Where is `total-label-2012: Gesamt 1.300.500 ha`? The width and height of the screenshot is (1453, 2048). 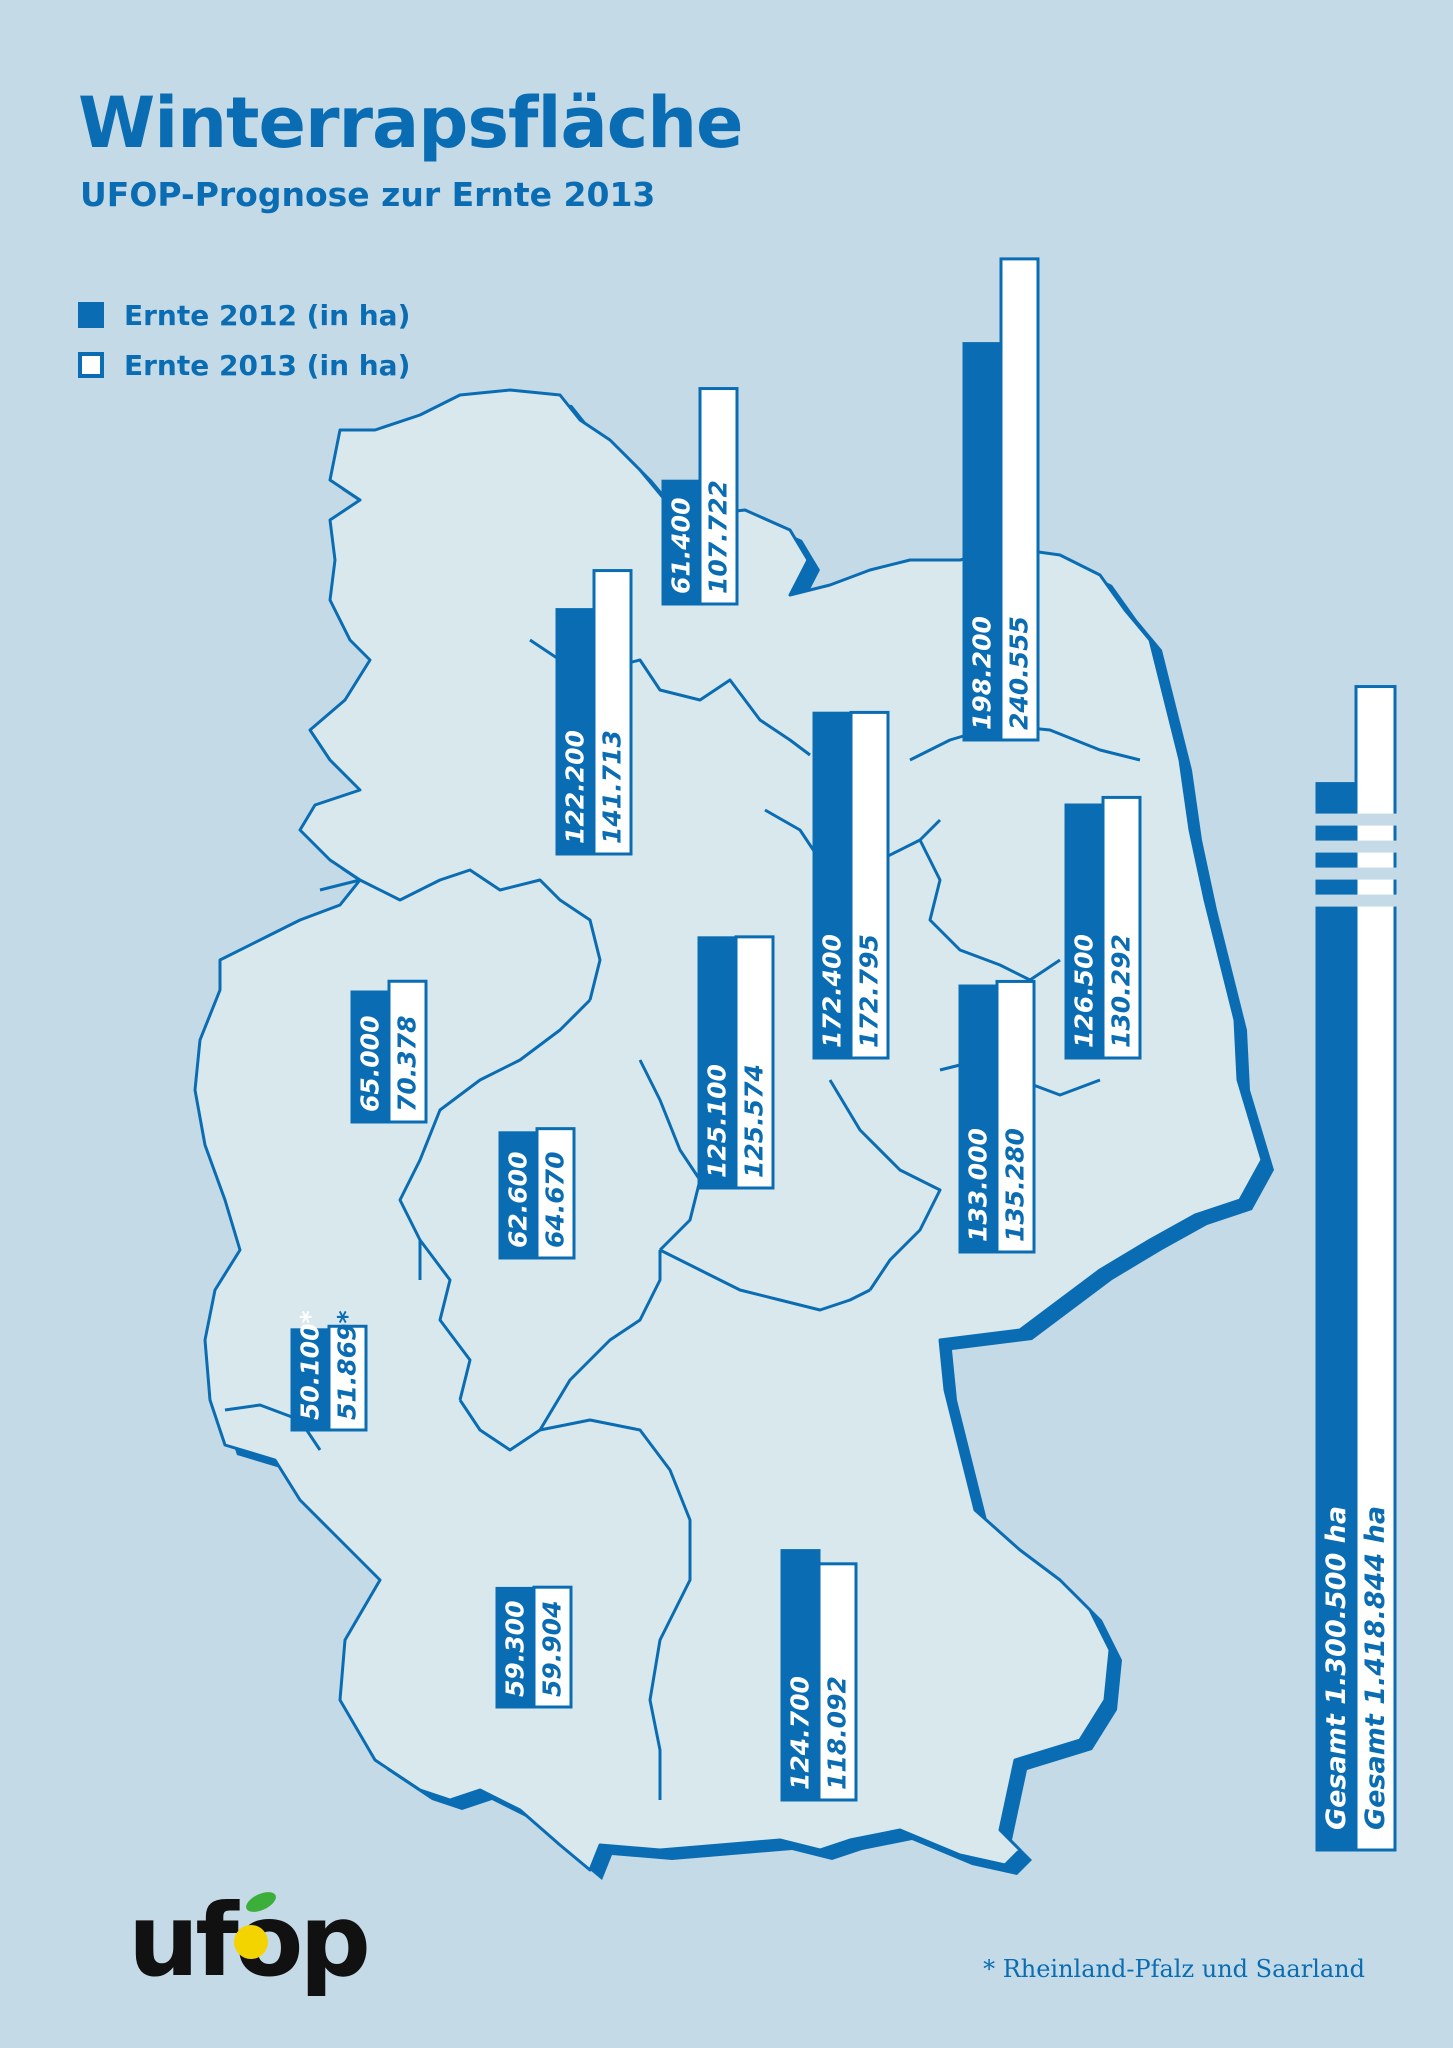 total-label-2012: Gesamt 1.300.500 ha is located at coordinates (1336, 1668).